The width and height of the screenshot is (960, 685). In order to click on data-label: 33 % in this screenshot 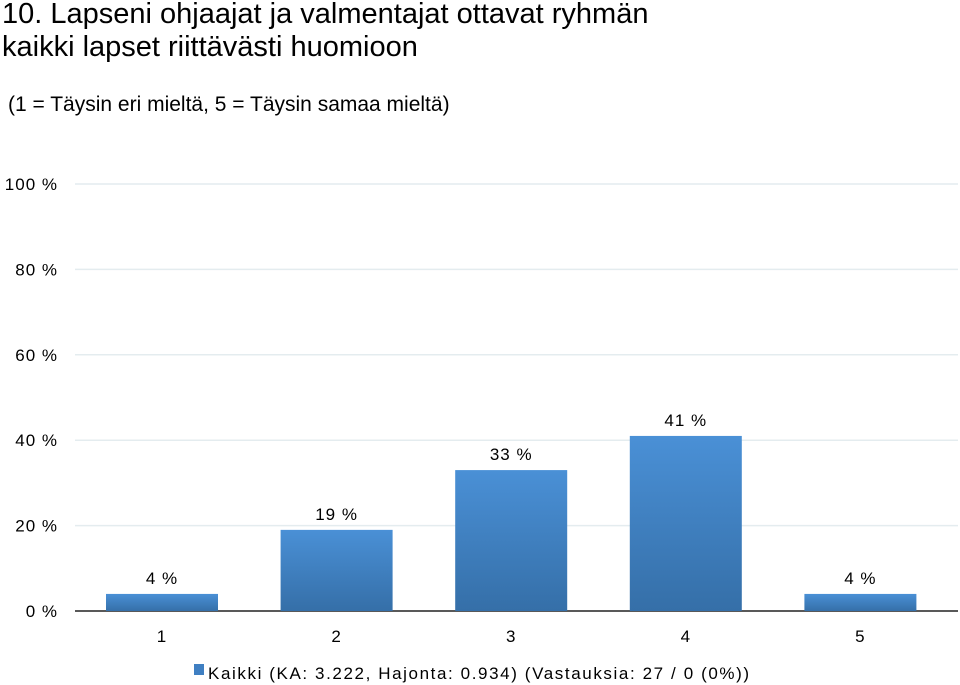, I will do `click(511, 454)`.